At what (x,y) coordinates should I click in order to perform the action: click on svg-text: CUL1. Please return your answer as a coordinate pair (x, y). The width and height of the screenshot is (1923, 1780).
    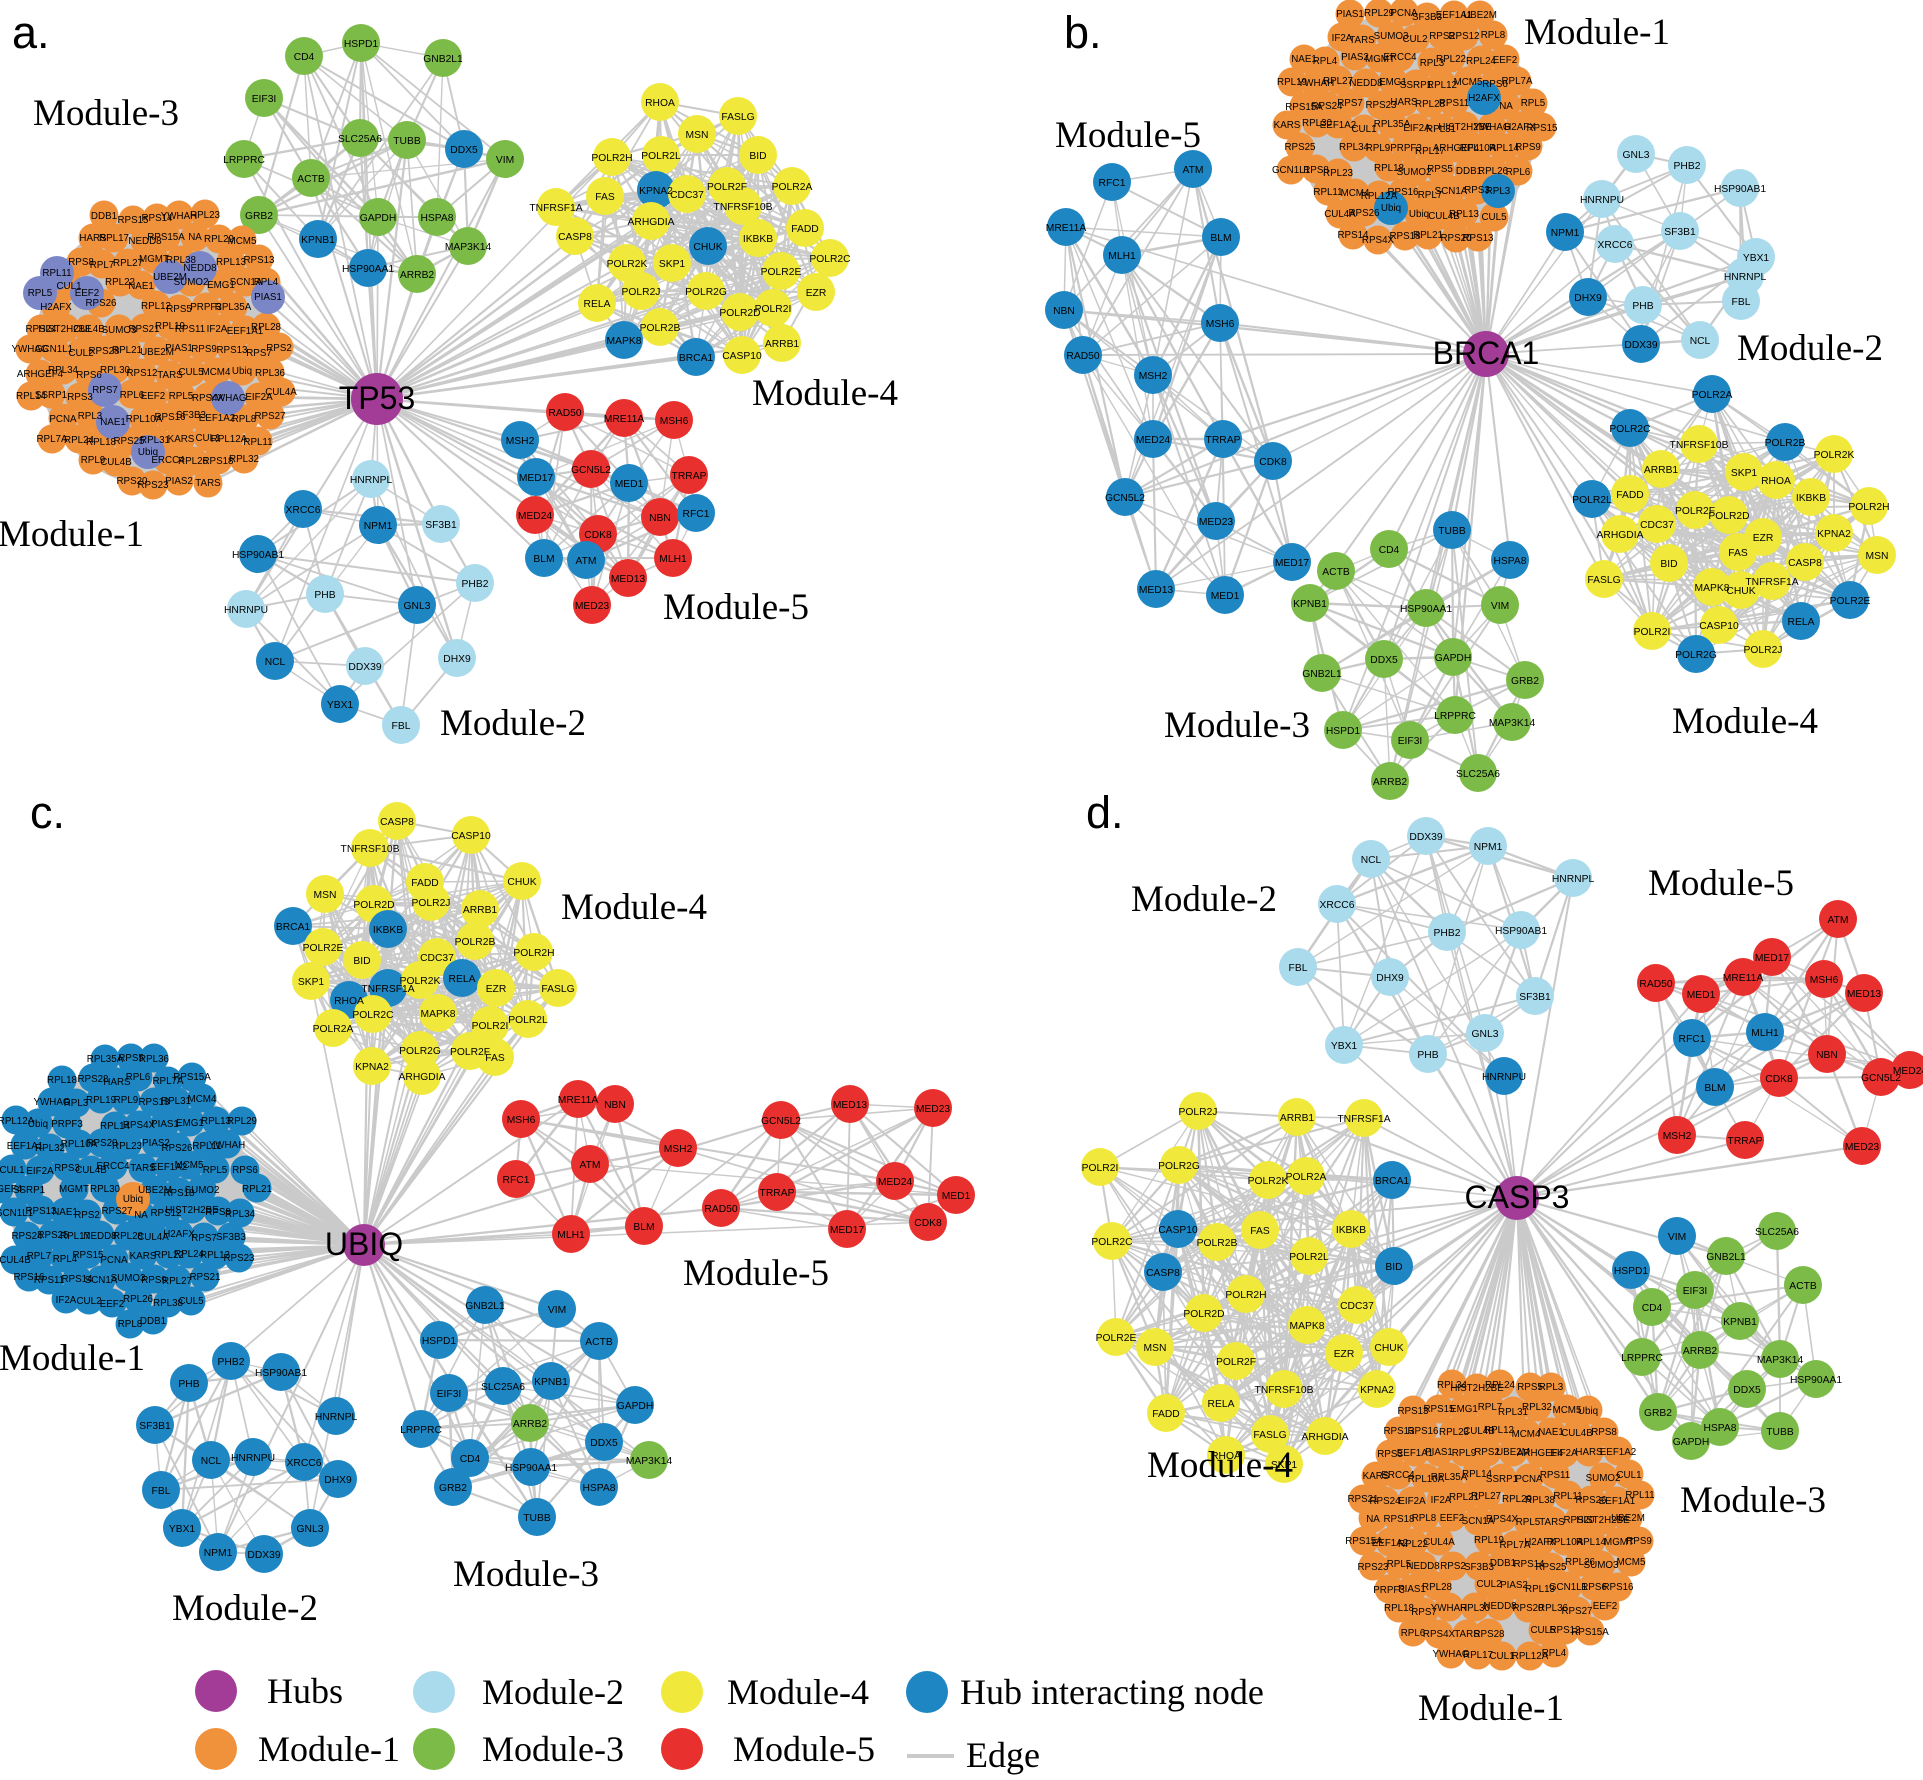
    Looking at the image, I should click on (12, 1170).